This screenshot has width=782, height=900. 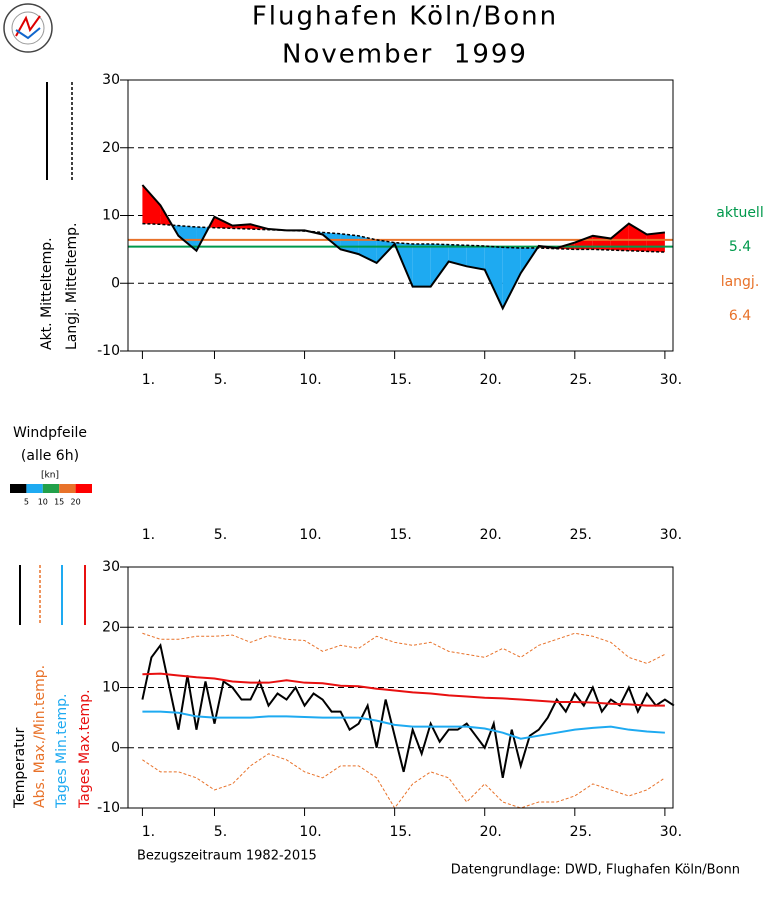 What do you see at coordinates (28, 33) in the screenshot?
I see `logo-blue` at bounding box center [28, 33].